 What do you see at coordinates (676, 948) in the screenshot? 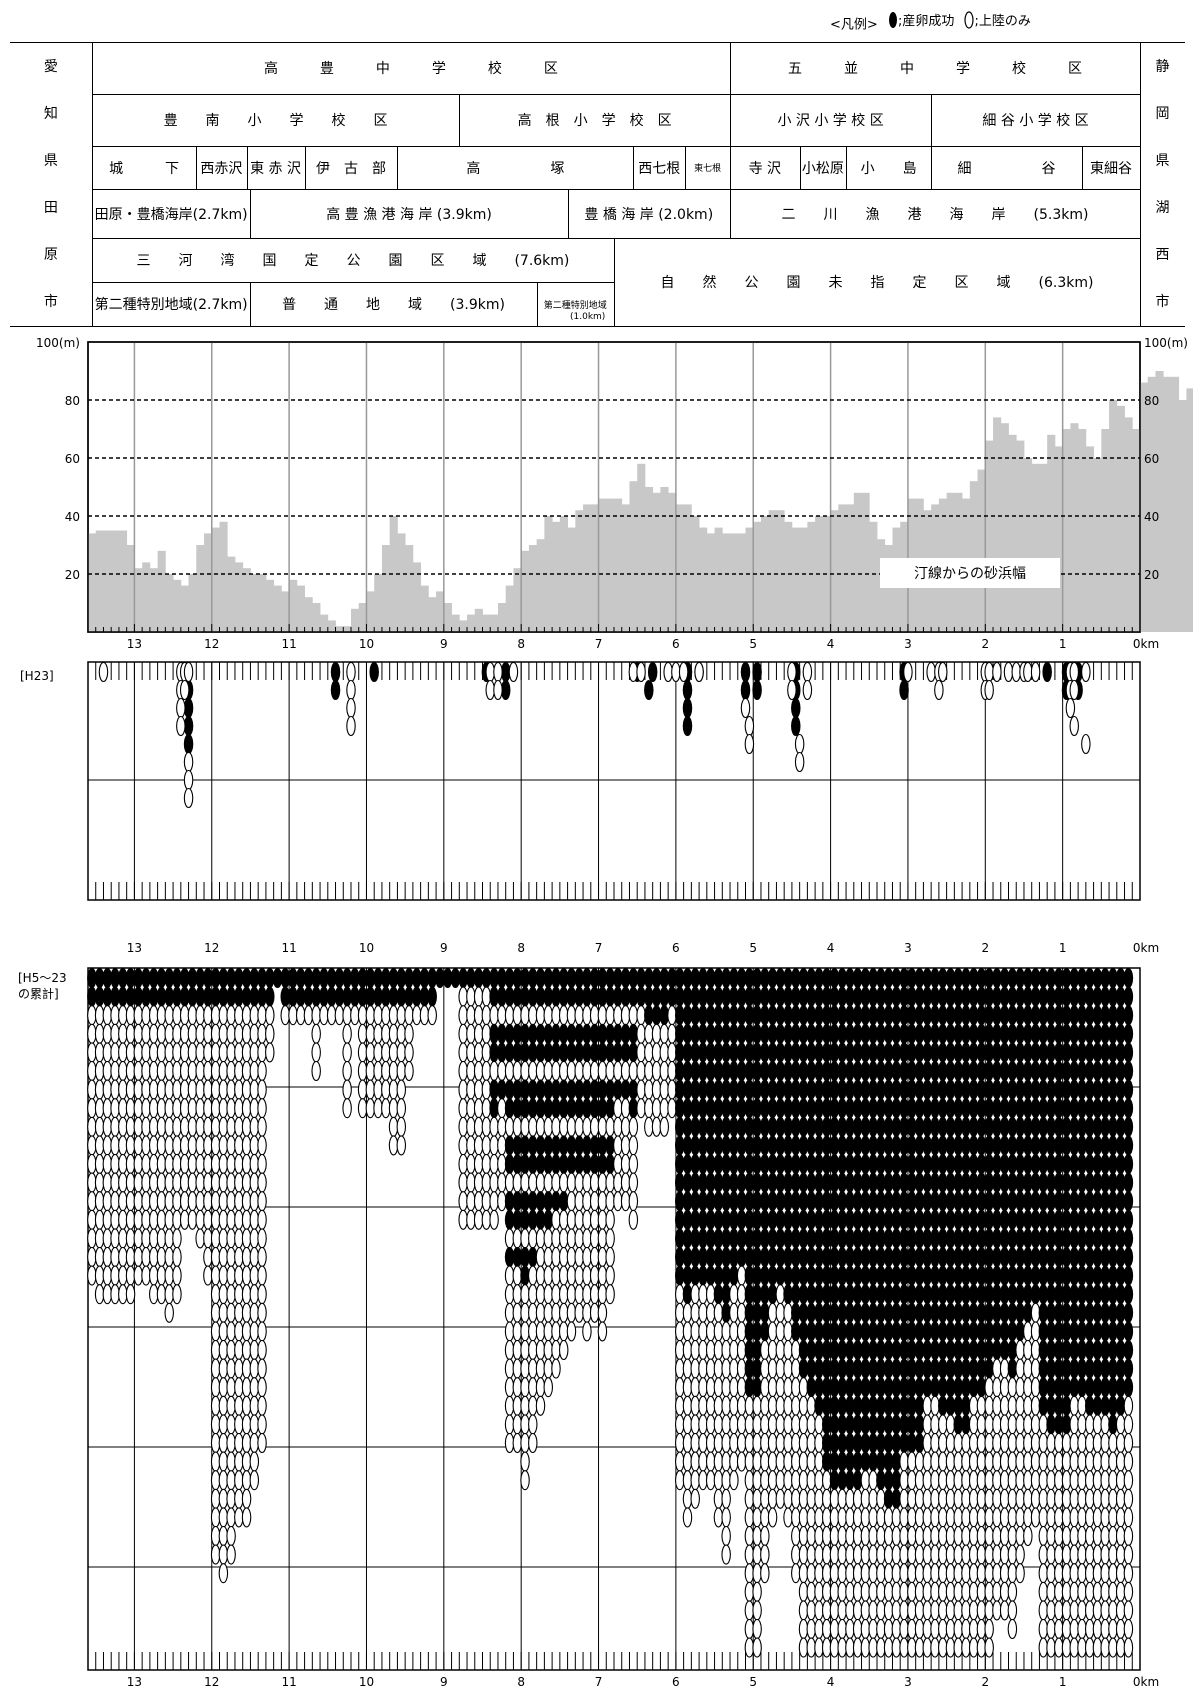
I see `km-label-mid: 6` at bounding box center [676, 948].